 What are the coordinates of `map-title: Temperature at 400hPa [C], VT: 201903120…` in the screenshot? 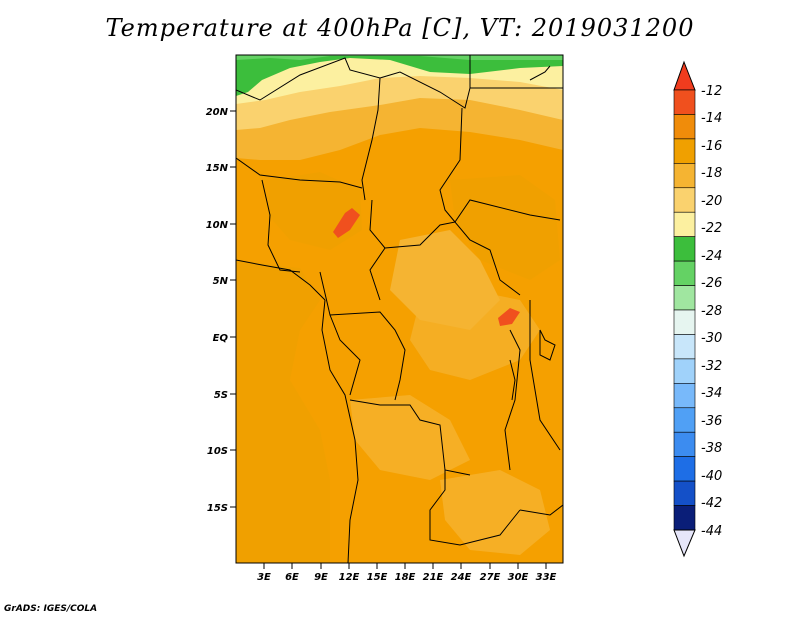 It's located at (400, 28).